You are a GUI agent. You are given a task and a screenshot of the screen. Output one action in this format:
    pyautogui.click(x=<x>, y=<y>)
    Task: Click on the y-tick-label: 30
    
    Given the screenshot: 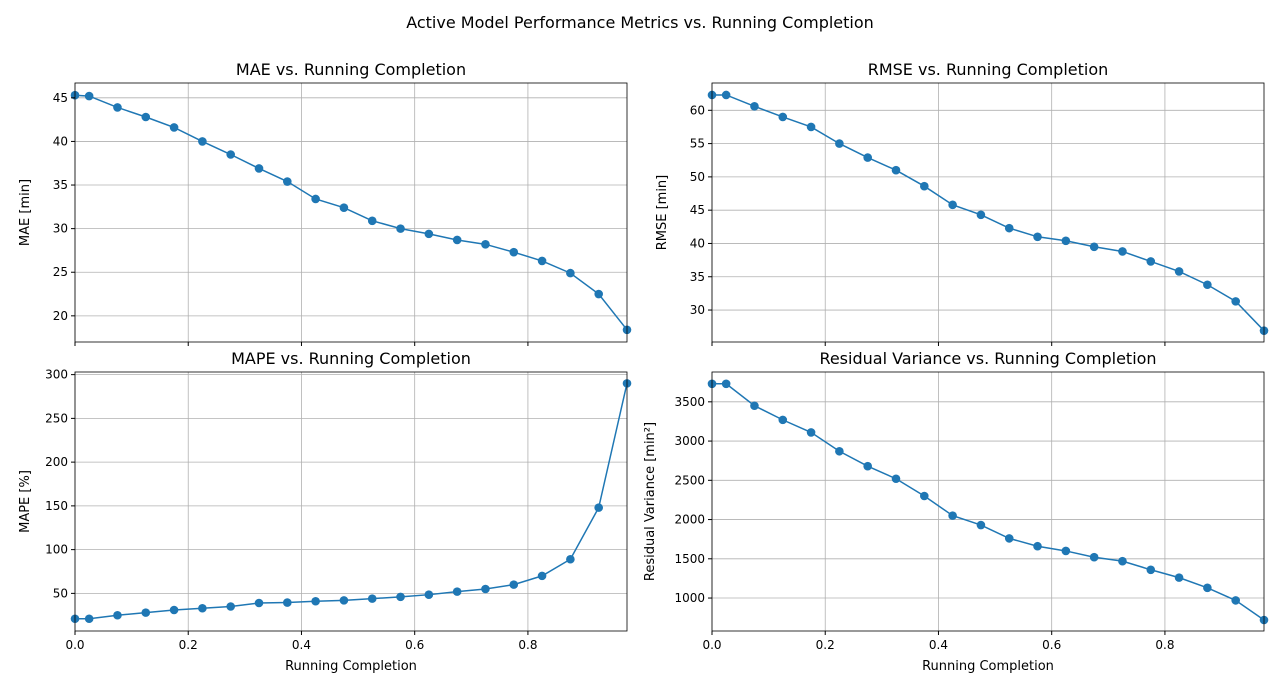 What is the action you would take?
    pyautogui.click(x=60, y=229)
    